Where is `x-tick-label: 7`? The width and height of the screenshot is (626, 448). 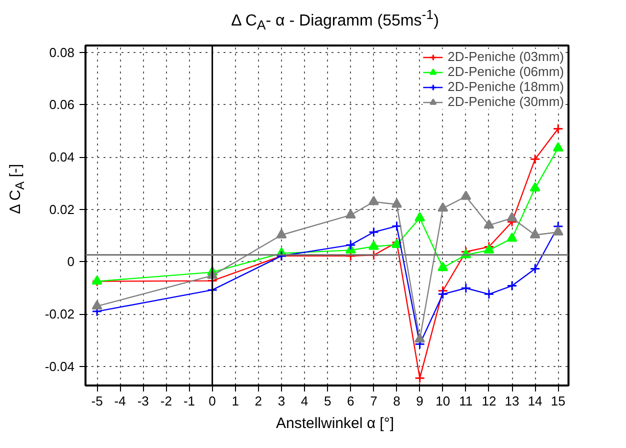 x-tick-label: 7 is located at coordinates (374, 401).